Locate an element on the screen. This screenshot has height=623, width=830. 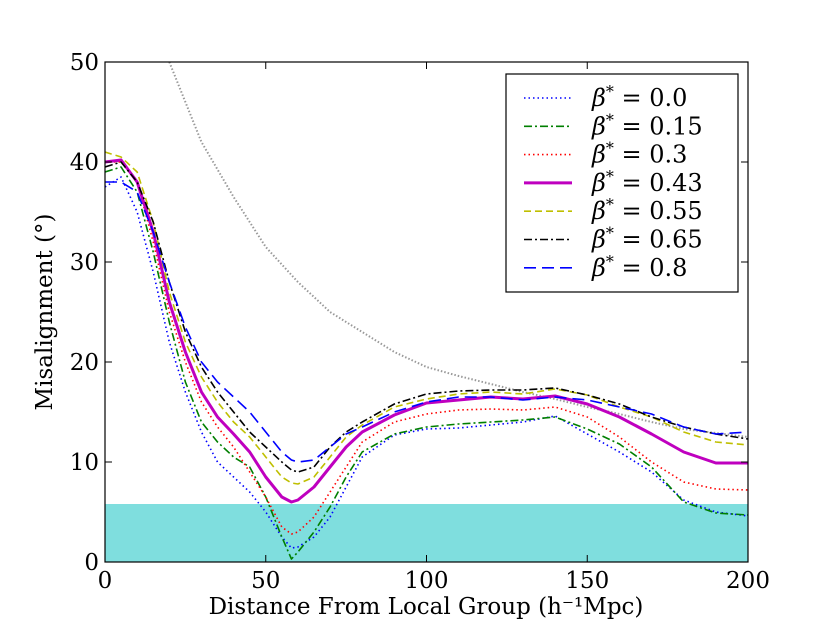
legend-label-4: β* = 0.55 is located at coordinates (647, 210).